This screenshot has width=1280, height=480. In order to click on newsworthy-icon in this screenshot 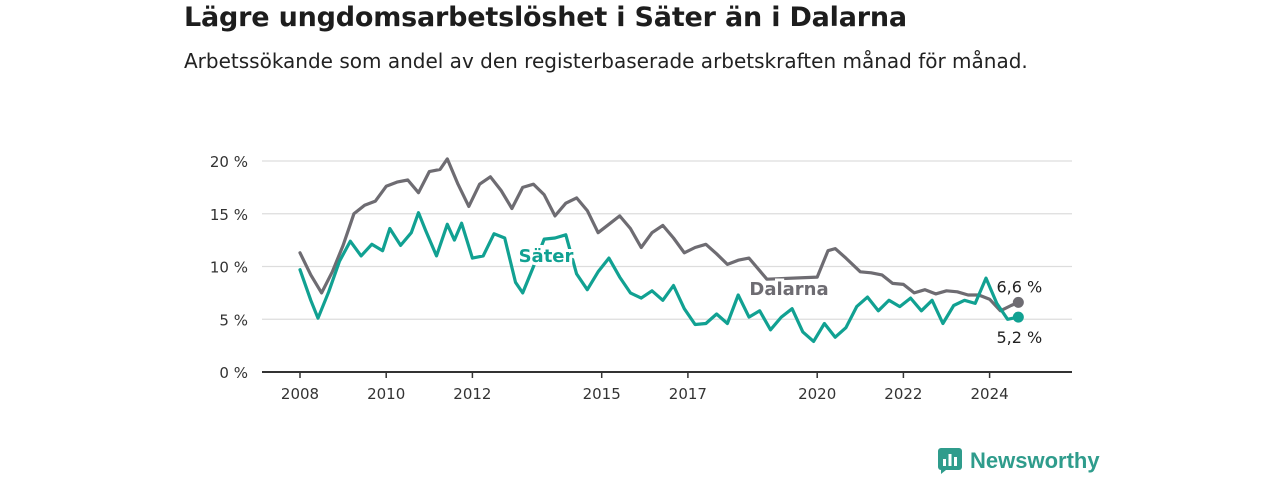, I will do `click(950, 461)`.